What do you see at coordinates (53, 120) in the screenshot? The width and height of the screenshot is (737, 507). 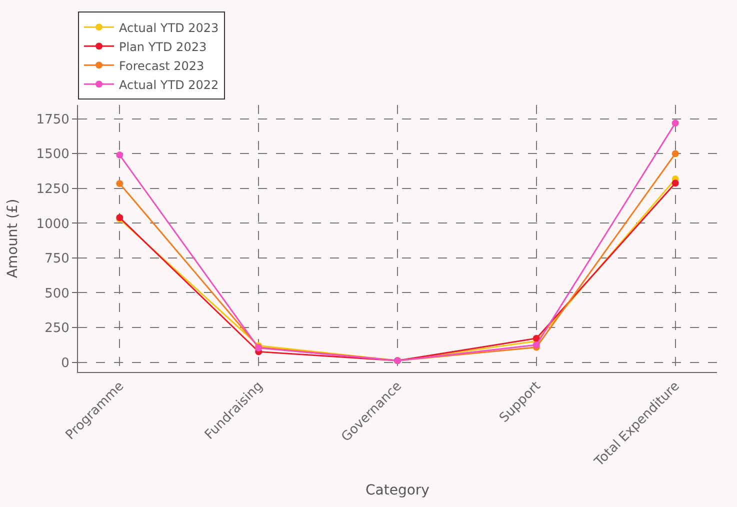 I see `y-tick-label: 1750` at bounding box center [53, 120].